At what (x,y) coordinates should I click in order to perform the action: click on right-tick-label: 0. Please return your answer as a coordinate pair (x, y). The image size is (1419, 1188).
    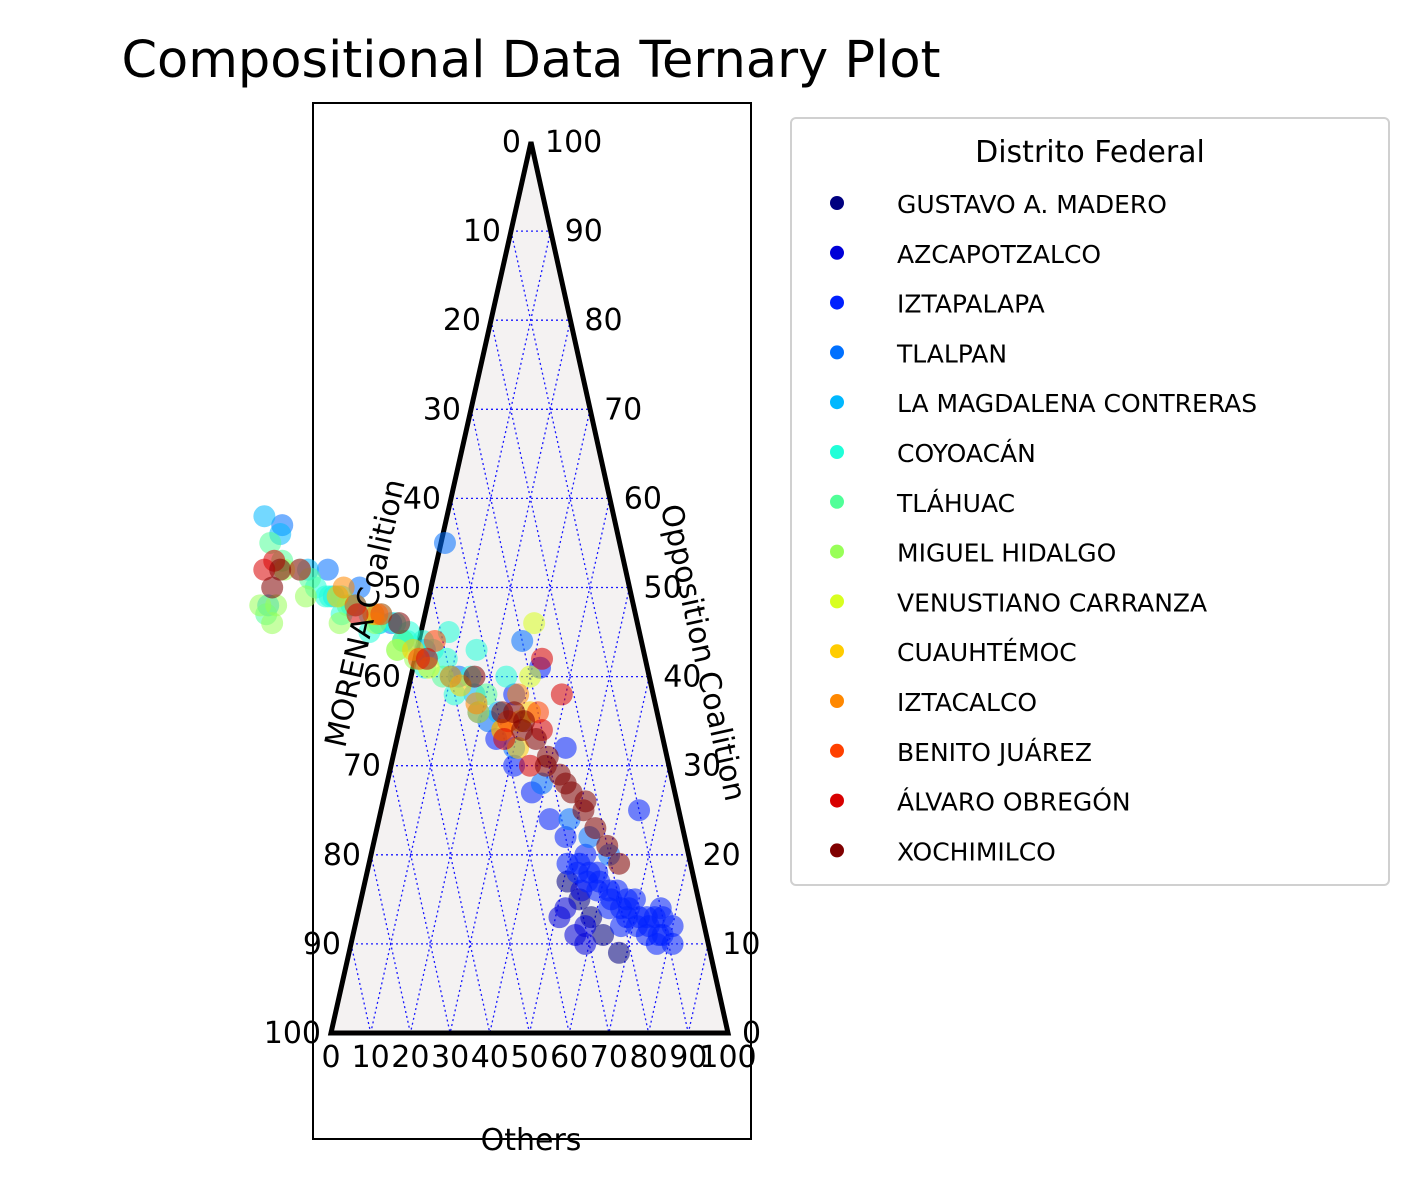
    Looking at the image, I should click on (751, 1033).